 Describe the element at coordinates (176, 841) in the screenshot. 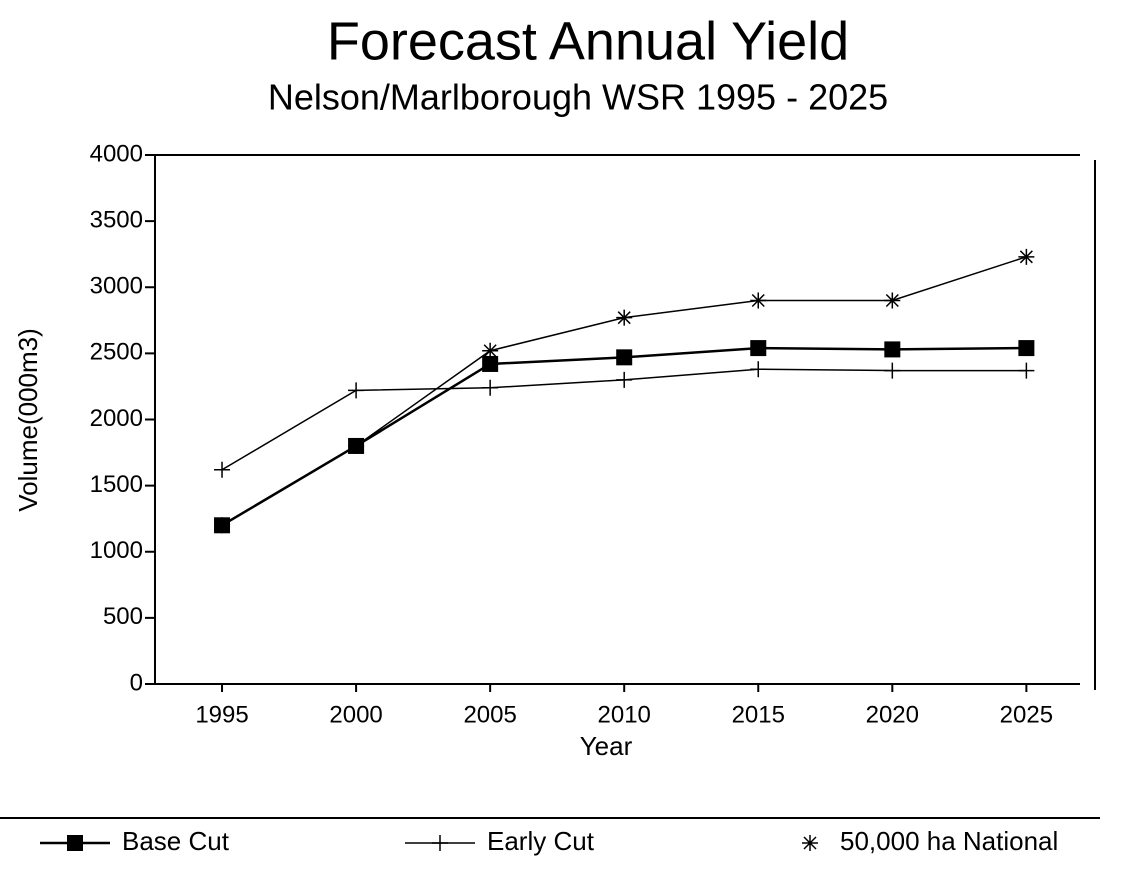

I see `legend-label: Base Cut` at that location.